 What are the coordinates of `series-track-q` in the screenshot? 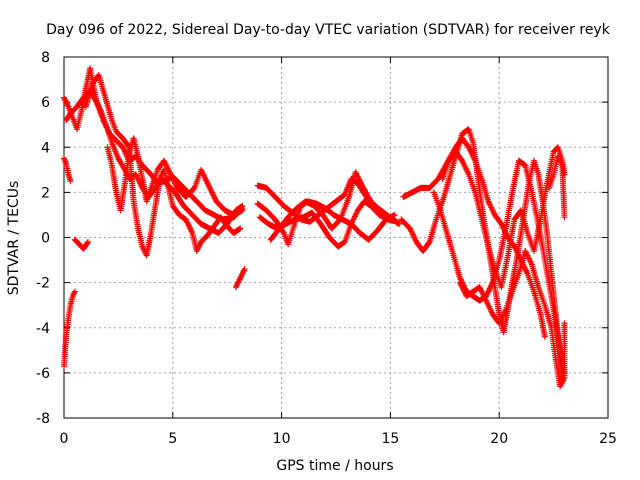 It's located at (512, 319).